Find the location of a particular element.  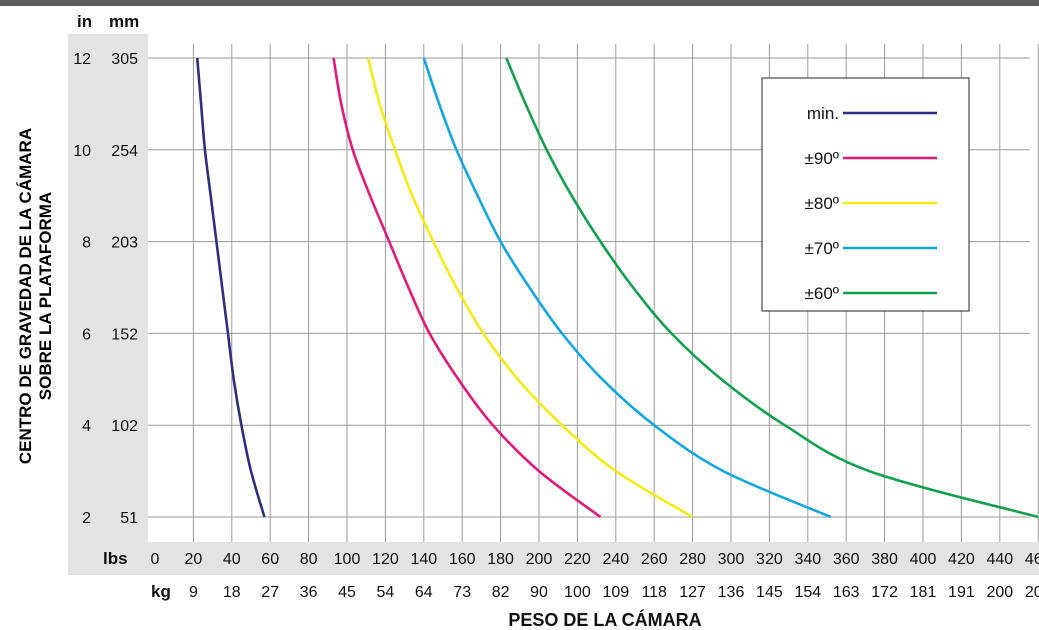

x-tick-lbs: 220 is located at coordinates (577, 559).